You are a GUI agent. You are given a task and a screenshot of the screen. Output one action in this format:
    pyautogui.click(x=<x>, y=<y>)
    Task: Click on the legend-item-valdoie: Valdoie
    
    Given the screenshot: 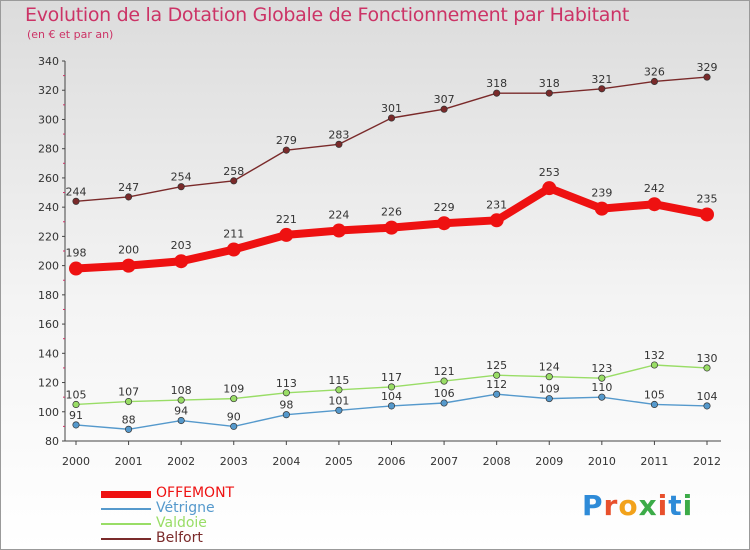 What is the action you would take?
    pyautogui.click(x=201, y=523)
    